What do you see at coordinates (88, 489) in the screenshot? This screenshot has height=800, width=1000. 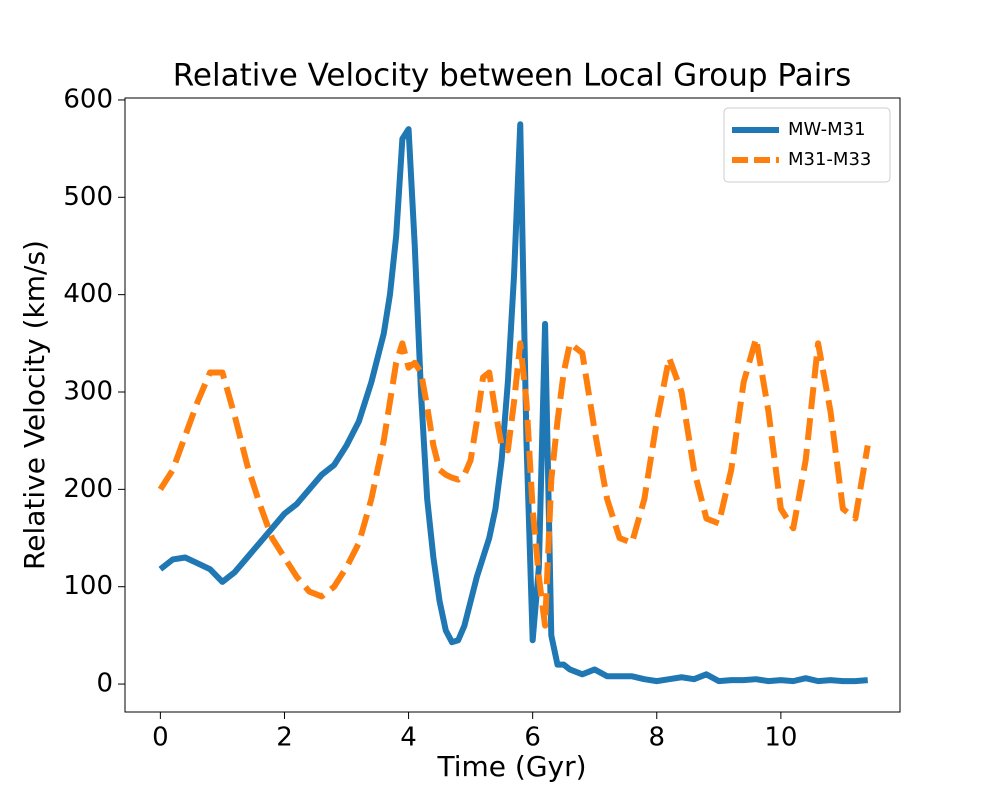 I see `y-tick-label: 200` at bounding box center [88, 489].